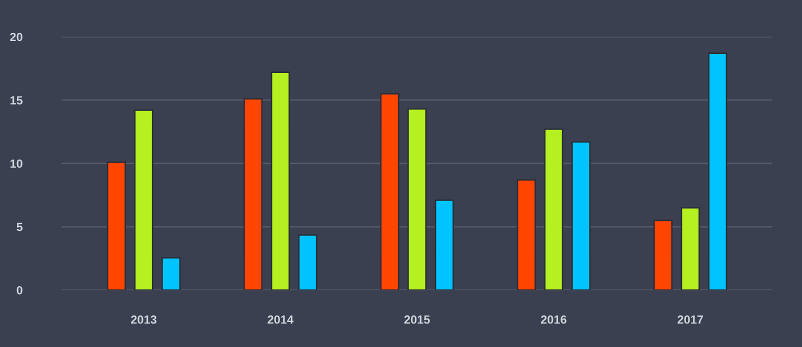 The width and height of the screenshot is (802, 347). Describe the element at coordinates (16, 37) in the screenshot. I see `y-tick-label: 20` at that location.